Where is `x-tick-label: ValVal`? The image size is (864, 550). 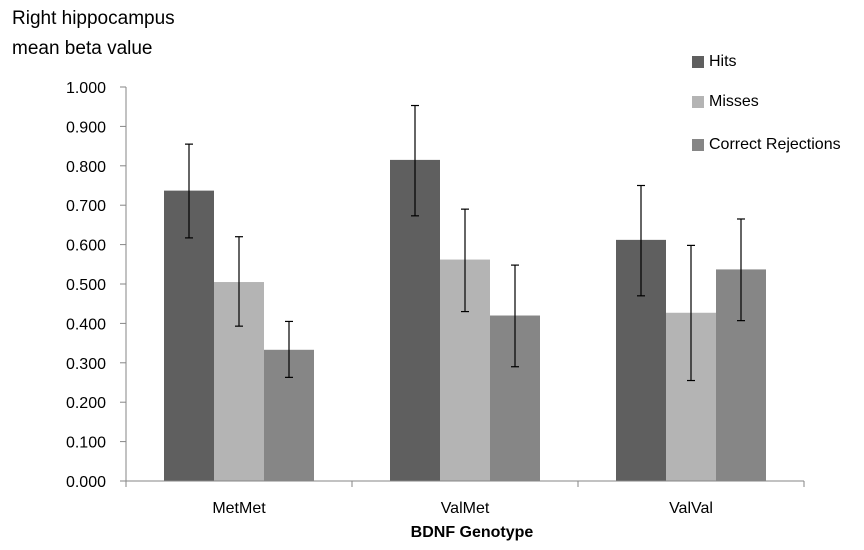 x-tick-label: ValVal is located at coordinates (691, 508).